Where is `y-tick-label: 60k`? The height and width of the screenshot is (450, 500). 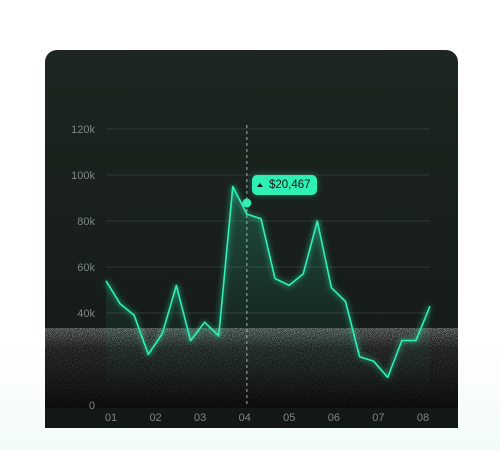 y-tick-label: 60k is located at coordinates (86, 268).